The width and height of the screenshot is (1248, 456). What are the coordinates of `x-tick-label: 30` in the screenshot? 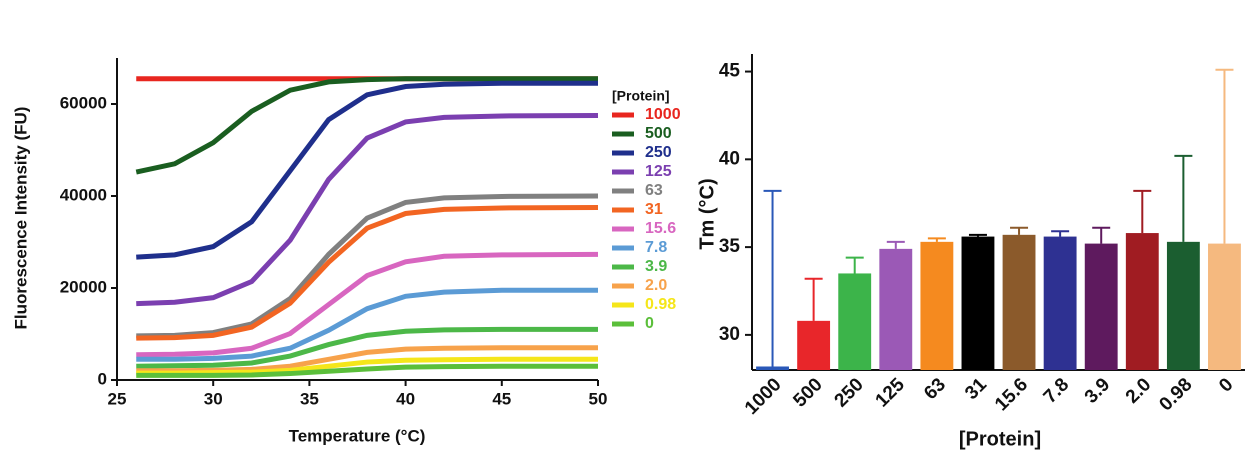 It's located at (213, 398).